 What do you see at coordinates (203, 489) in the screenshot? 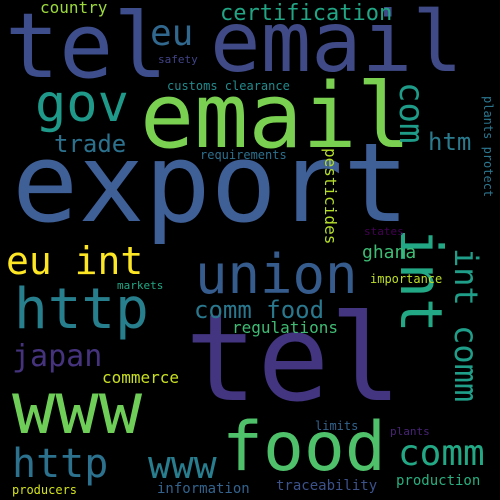
I see `word-information: information` at bounding box center [203, 489].